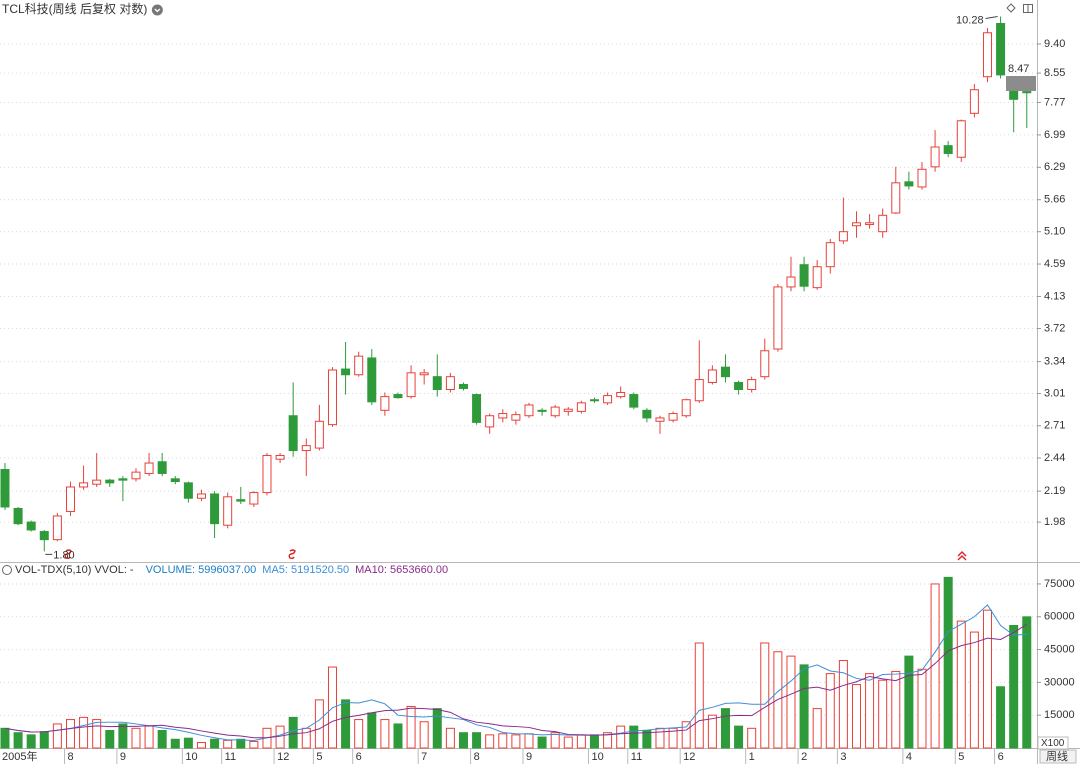 Image resolution: width=1080 pixels, height=764 pixels. What do you see at coordinates (201, 570) in the screenshot?
I see `volume-readout: VOLUME: 5996037.00` at bounding box center [201, 570].